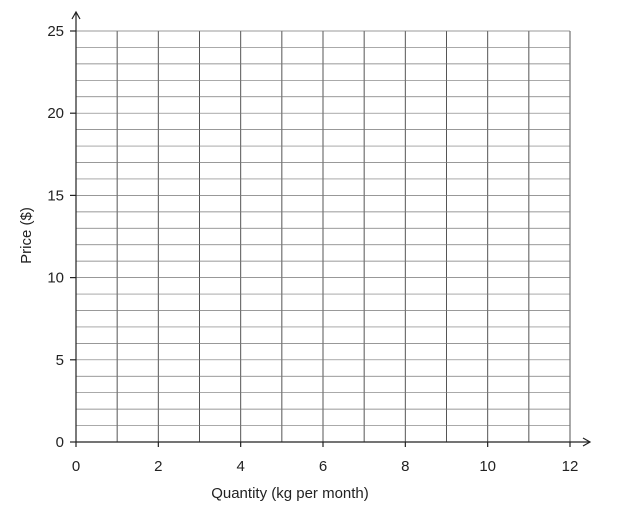 The width and height of the screenshot is (624, 516). I want to click on x-axis-arrowhead, so click(587, 442).